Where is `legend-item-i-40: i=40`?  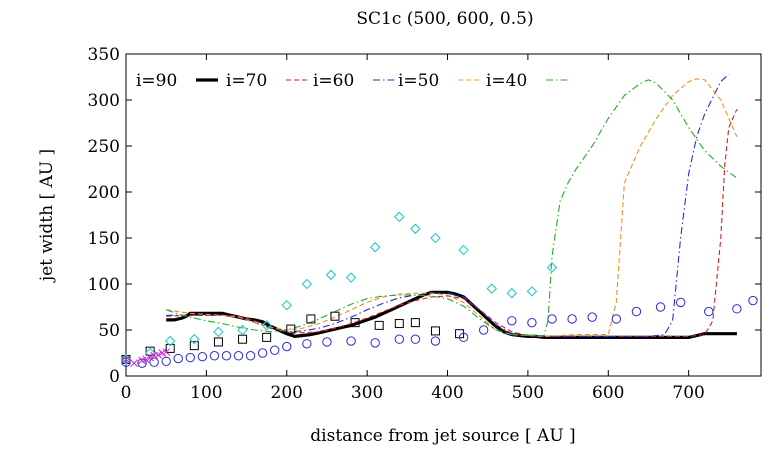 legend-item-i-40: i=40 is located at coordinates (527, 81).